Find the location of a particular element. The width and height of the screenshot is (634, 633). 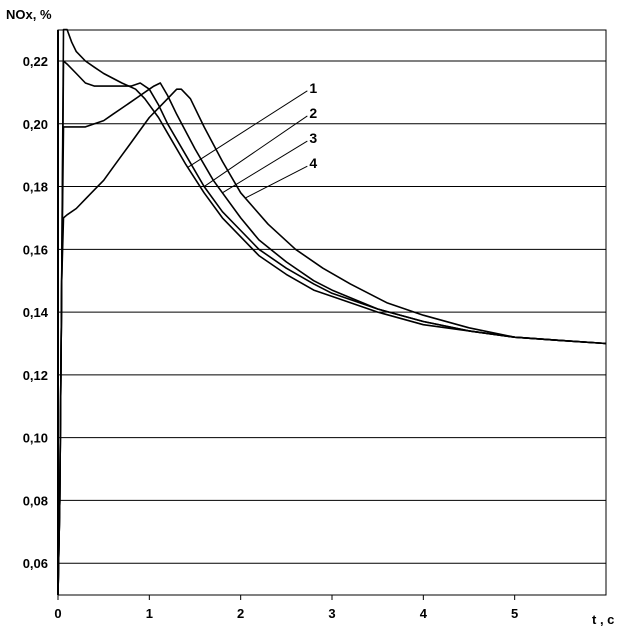

y-tick-label: 0,06 is located at coordinates (35, 563).